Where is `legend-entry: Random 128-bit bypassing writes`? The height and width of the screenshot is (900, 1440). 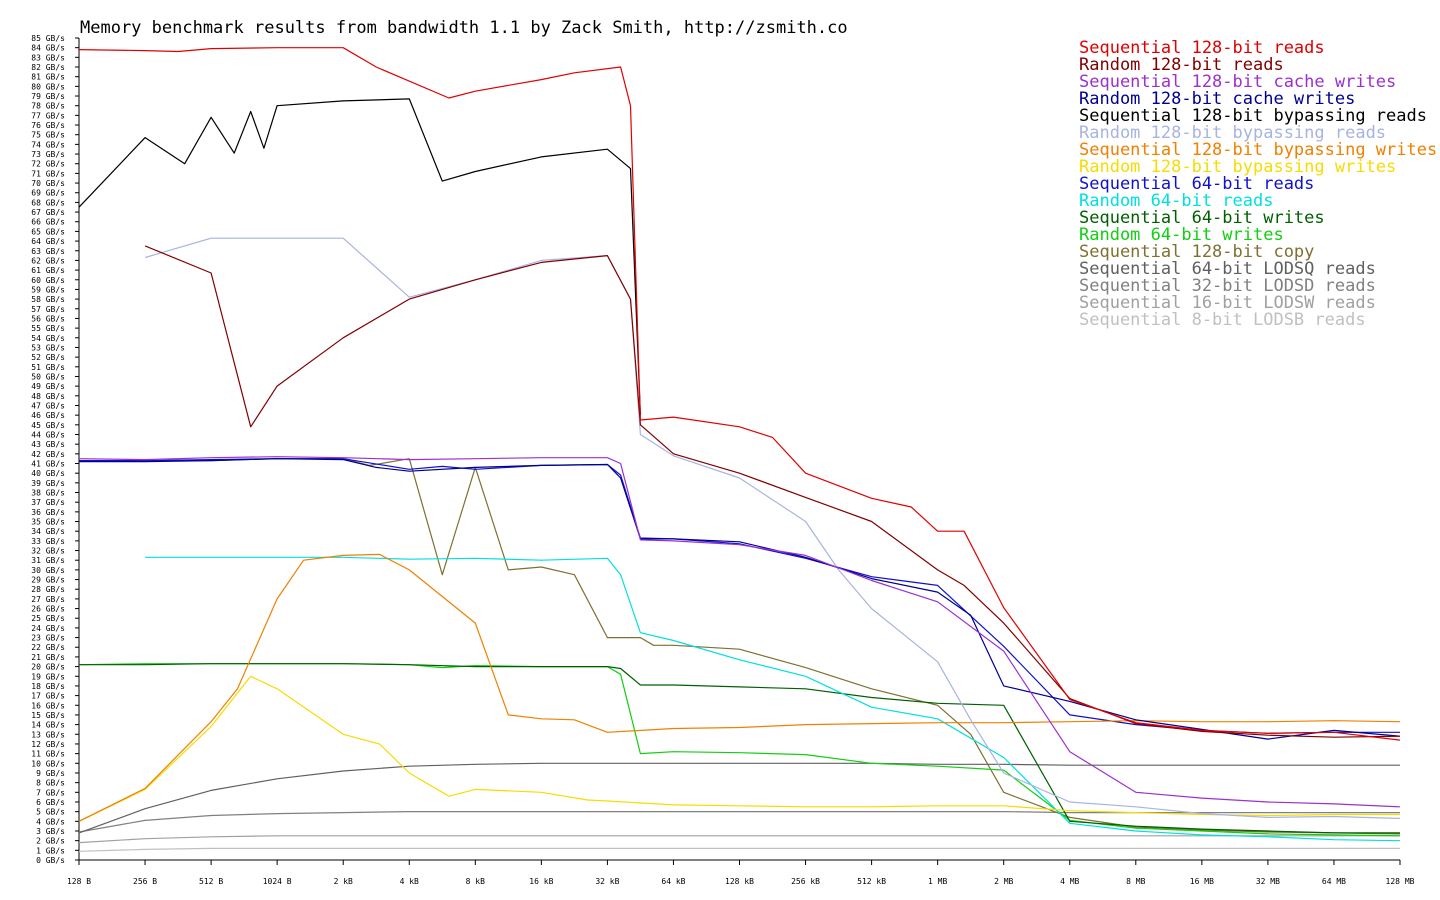
legend-entry: Random 128-bit bypassing writes is located at coordinates (1237, 167).